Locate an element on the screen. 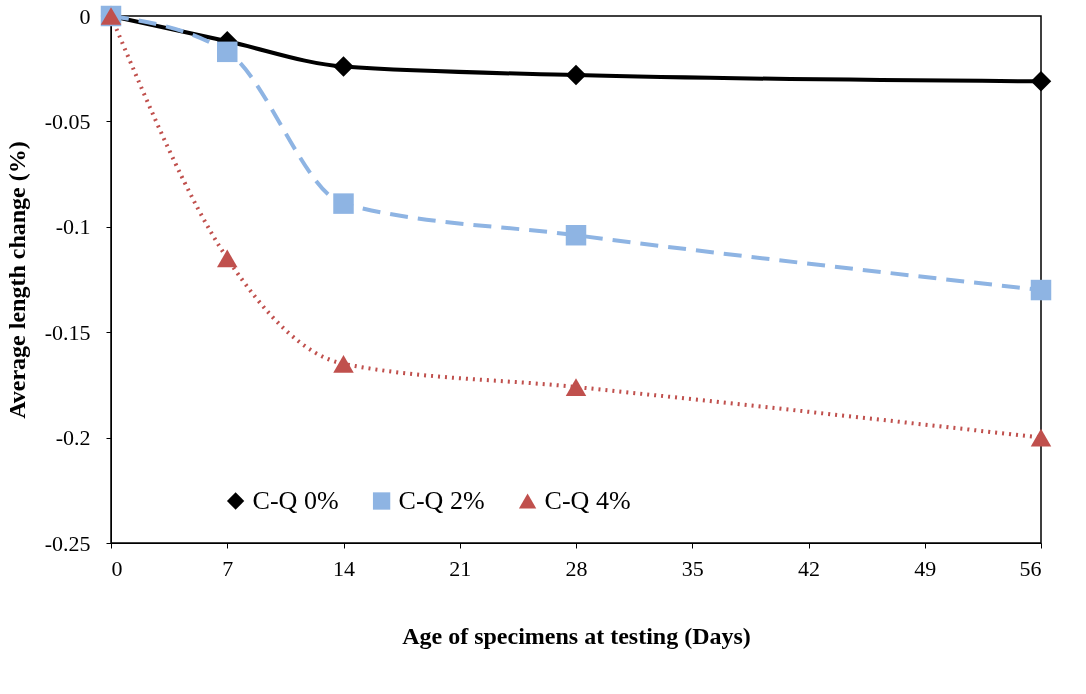 The width and height of the screenshot is (1086, 694). x-tick-label: 7 is located at coordinates (228, 568).